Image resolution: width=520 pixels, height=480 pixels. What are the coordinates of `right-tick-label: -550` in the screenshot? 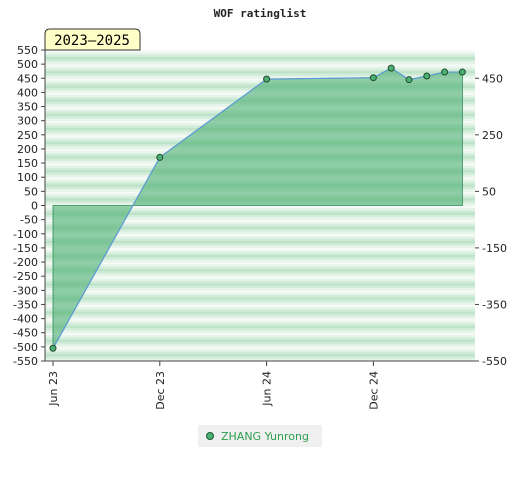 It's located at (494, 361).